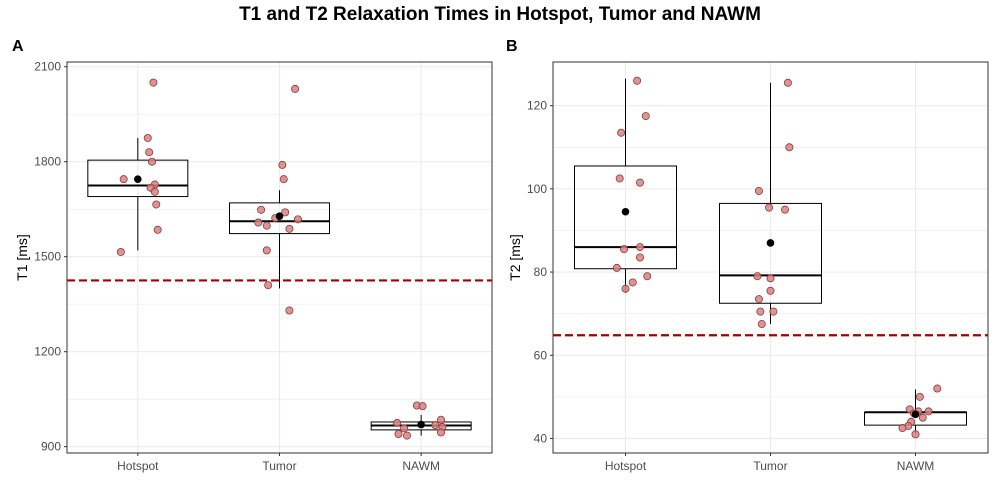 This screenshot has height=500, width=1000. I want to click on y-axis-title: T2 [ms], so click(515, 257).